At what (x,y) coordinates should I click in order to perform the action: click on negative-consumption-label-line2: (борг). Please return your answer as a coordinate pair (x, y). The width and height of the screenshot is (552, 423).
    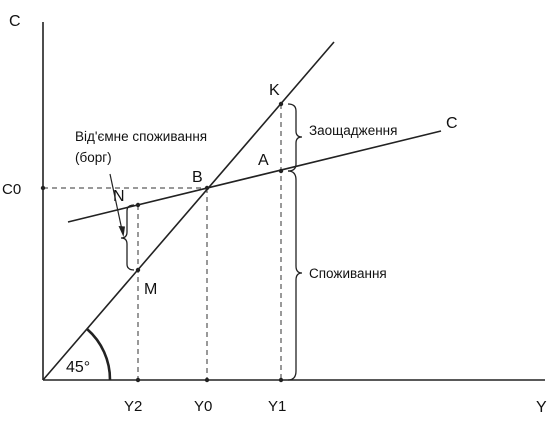
    Looking at the image, I should click on (93, 157).